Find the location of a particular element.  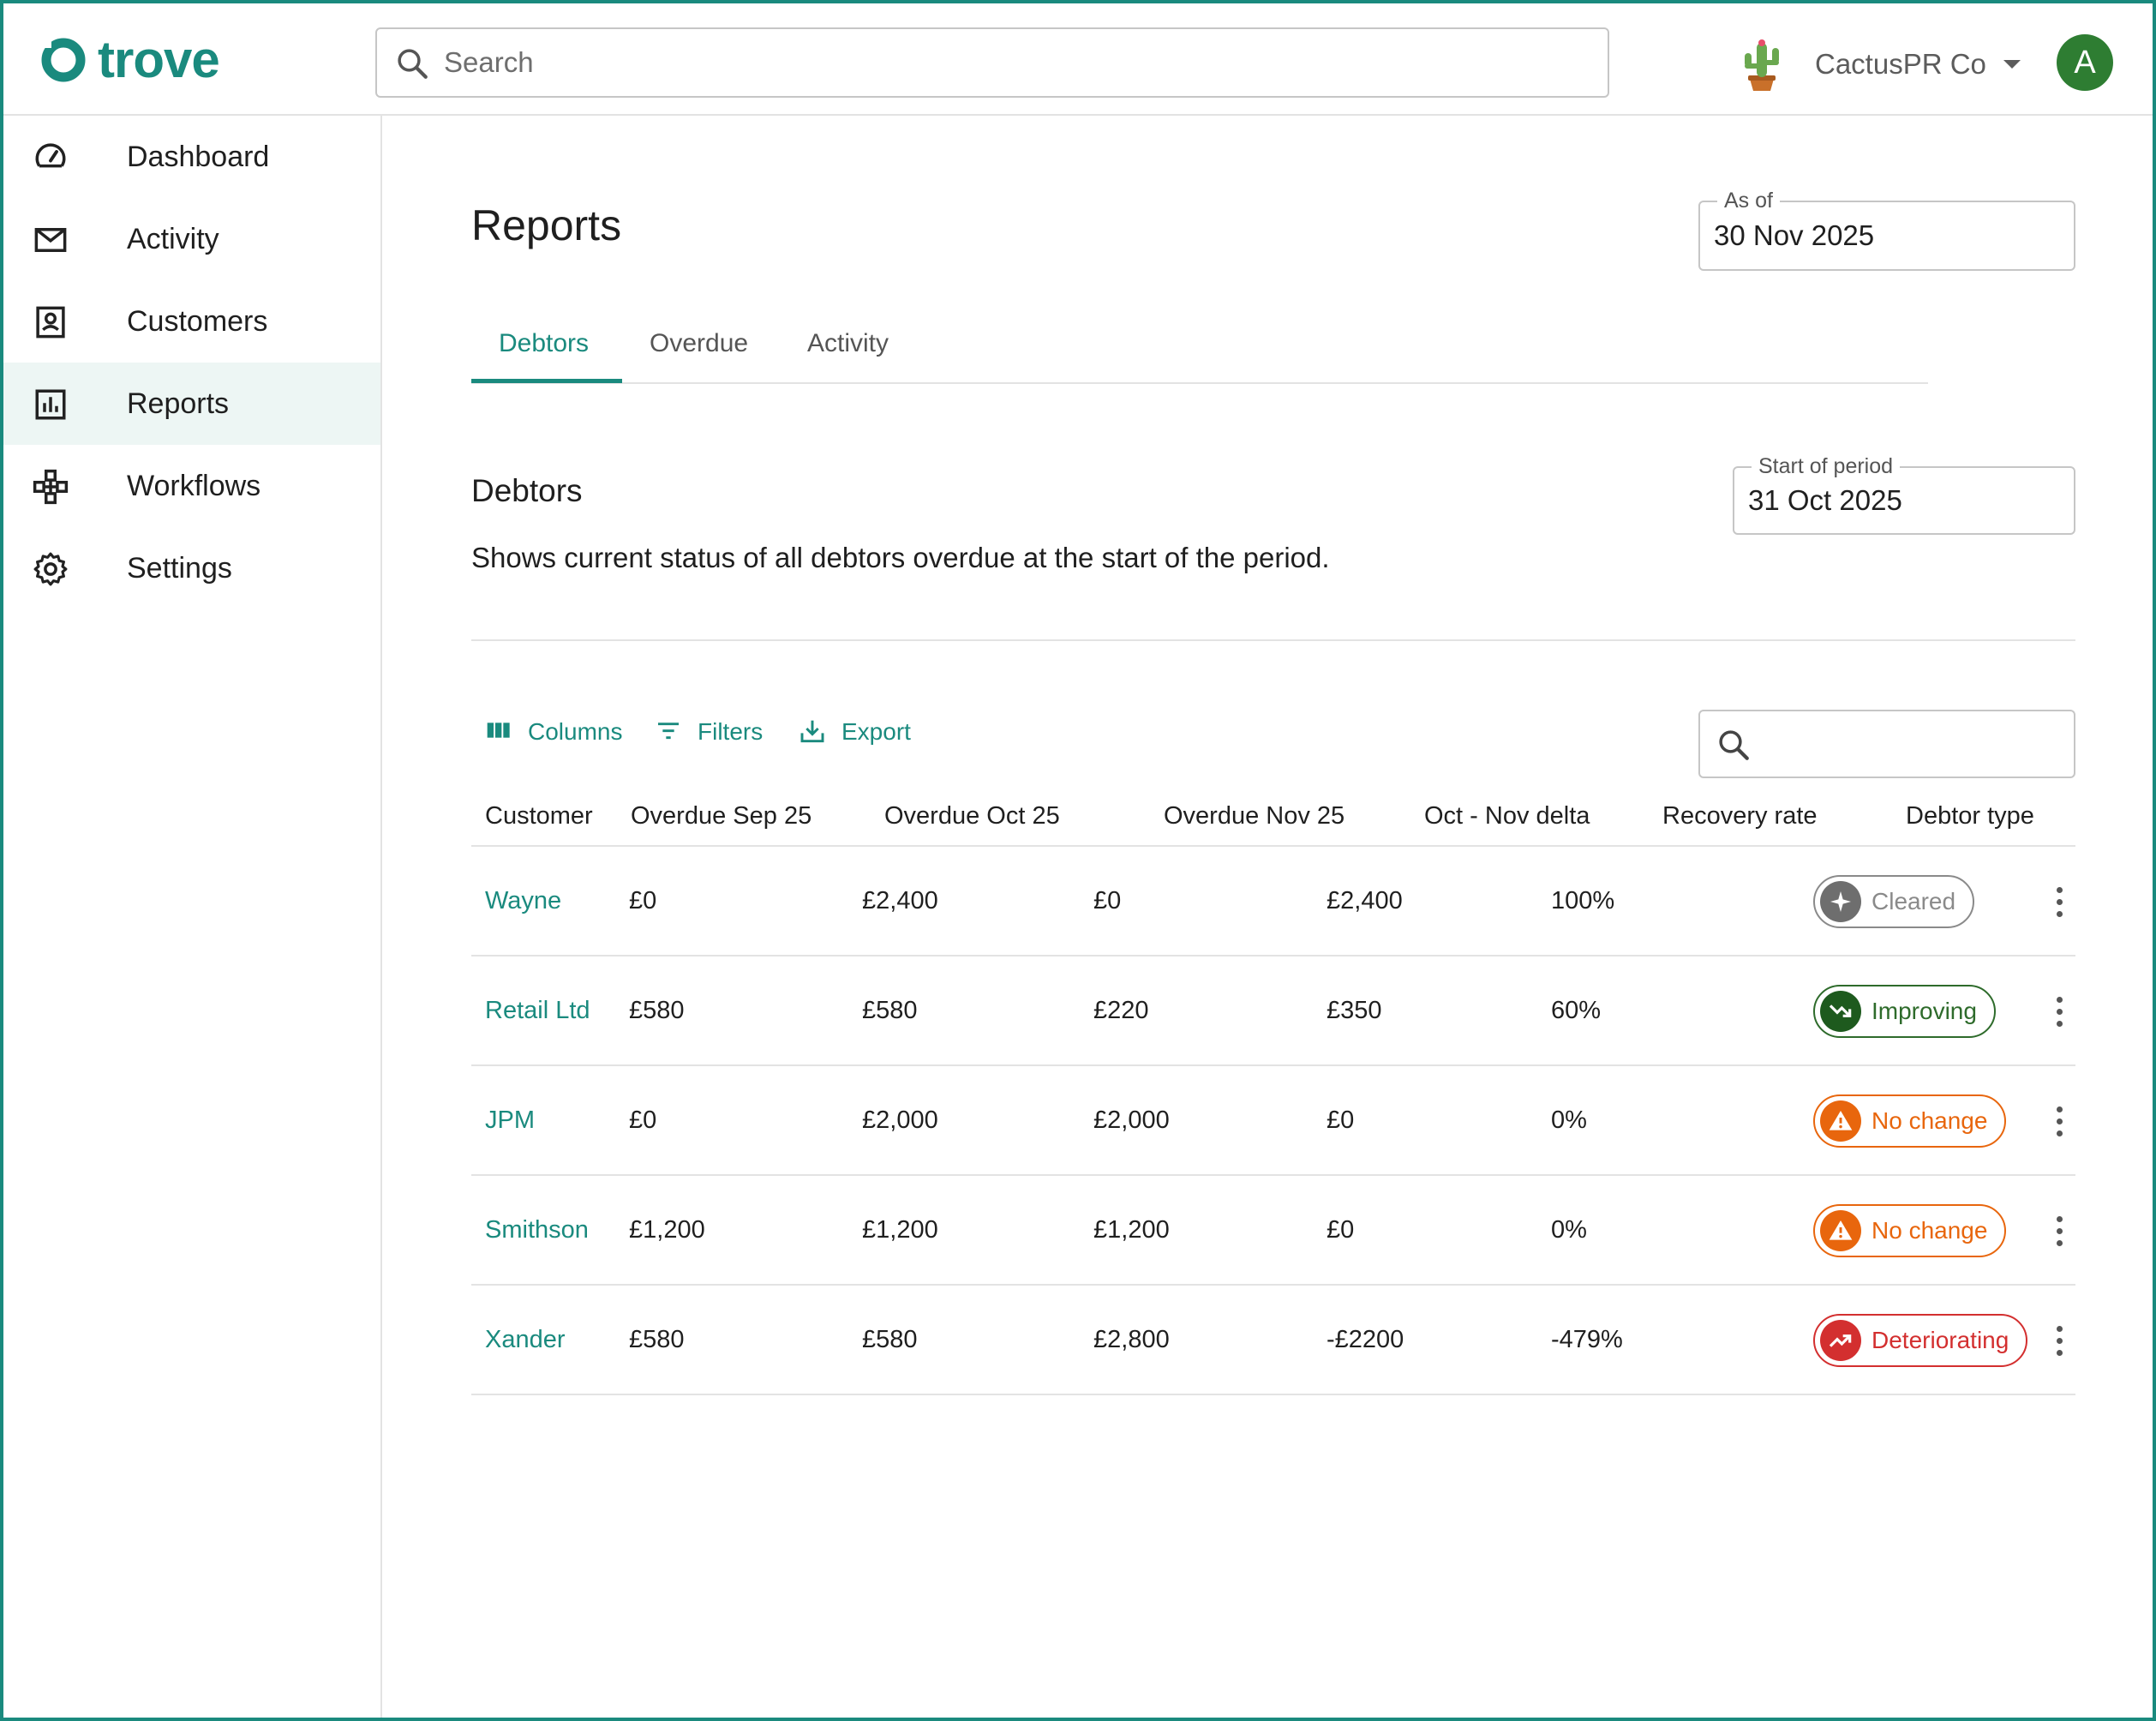

overdue-nov-cell: £2,800 is located at coordinates (1132, 1339).